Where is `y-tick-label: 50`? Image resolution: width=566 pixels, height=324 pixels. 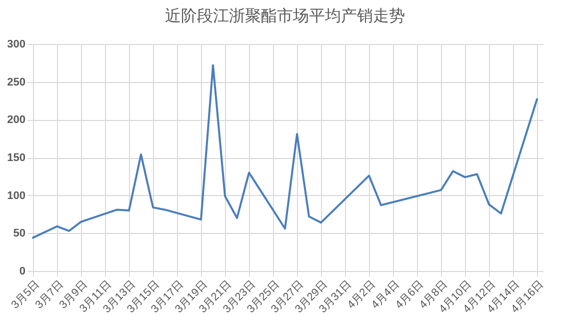
y-tick-label: 50 is located at coordinates (19, 234).